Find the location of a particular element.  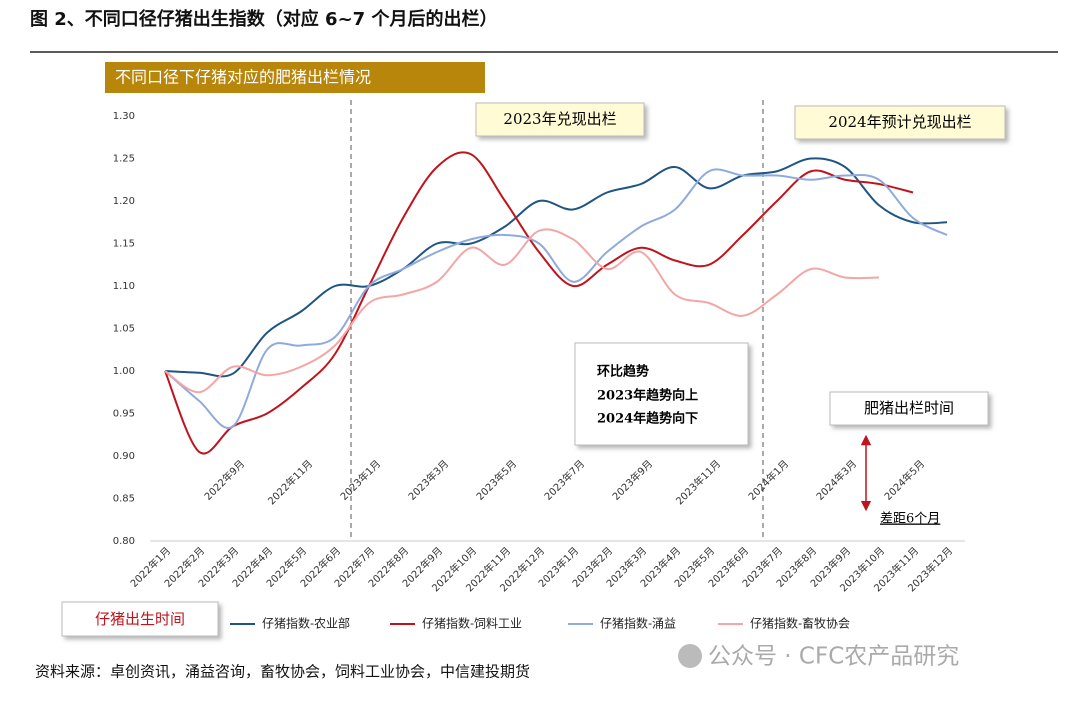

x2-tick-label: 2024年5月 is located at coordinates (904, 480).